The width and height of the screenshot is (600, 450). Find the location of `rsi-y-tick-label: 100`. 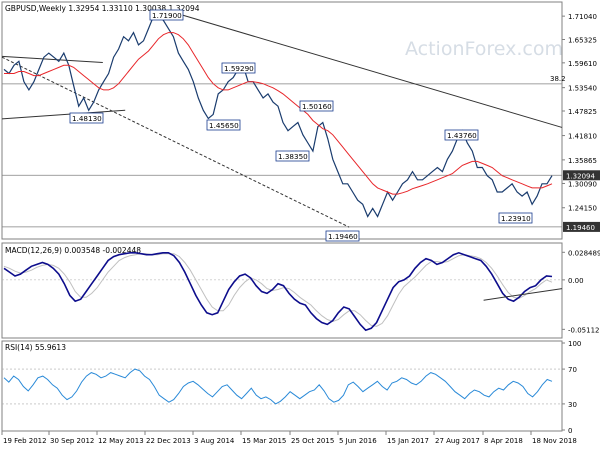

rsi-y-tick-label: 100 is located at coordinates (574, 344).